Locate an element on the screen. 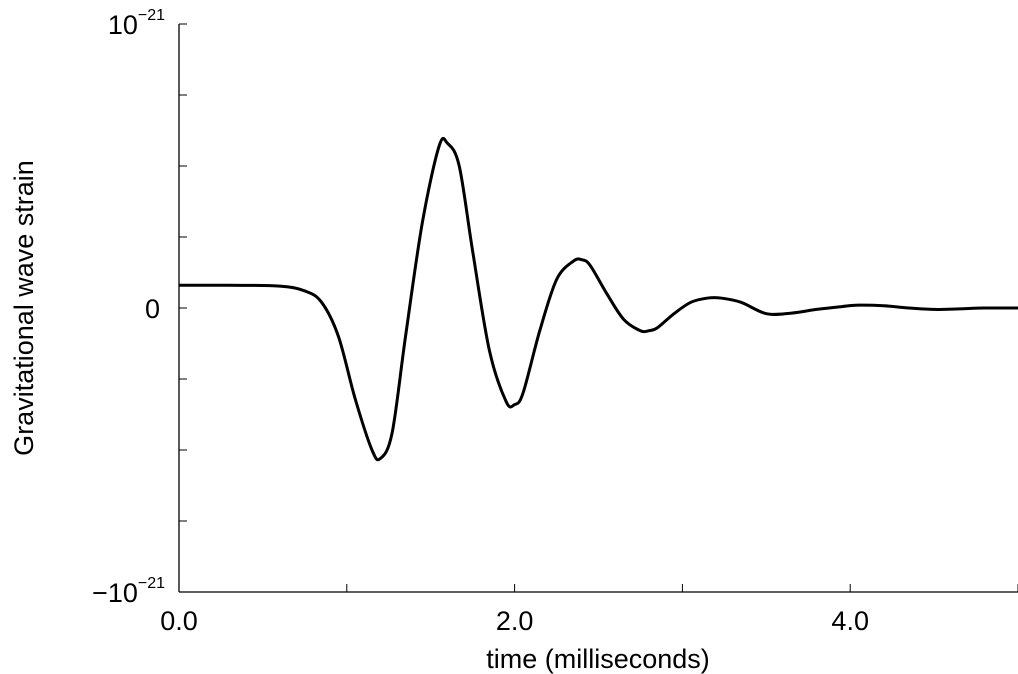 The image size is (1018, 674). x-ticks is located at coordinates (598, 588).